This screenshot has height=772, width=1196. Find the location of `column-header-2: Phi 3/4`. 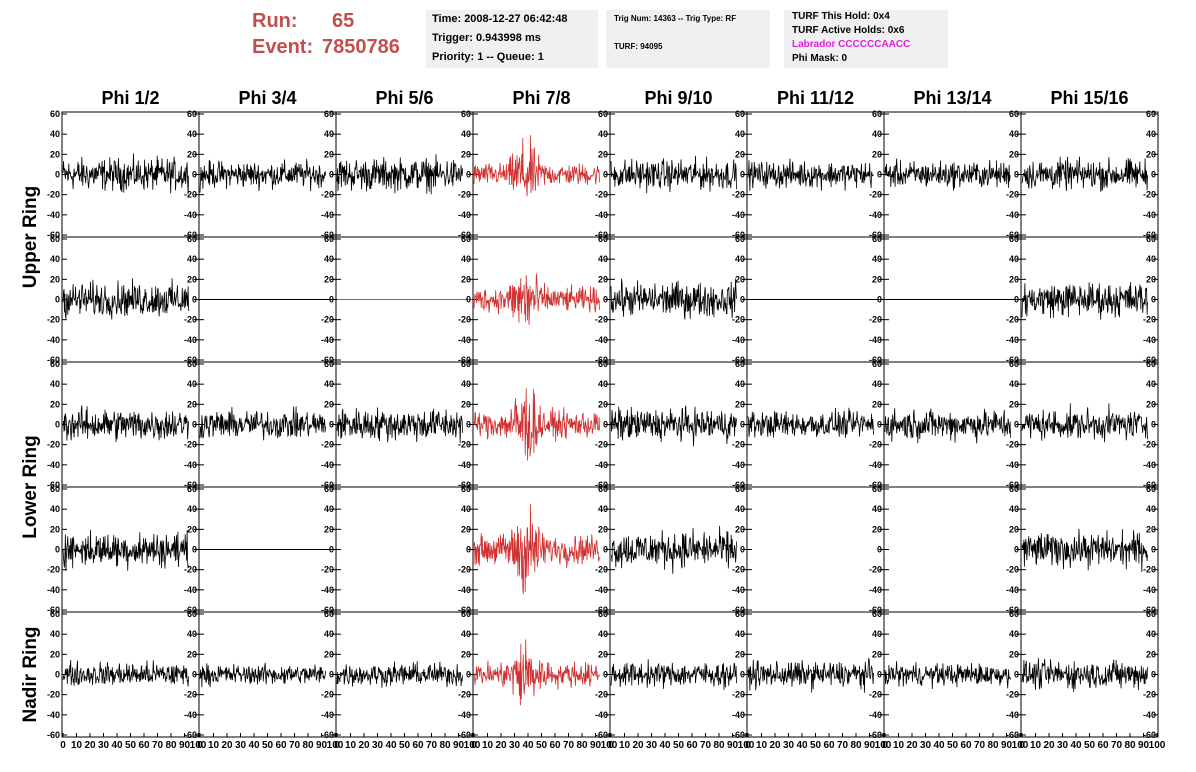

column-header-2: Phi 3/4 is located at coordinates (267, 98).